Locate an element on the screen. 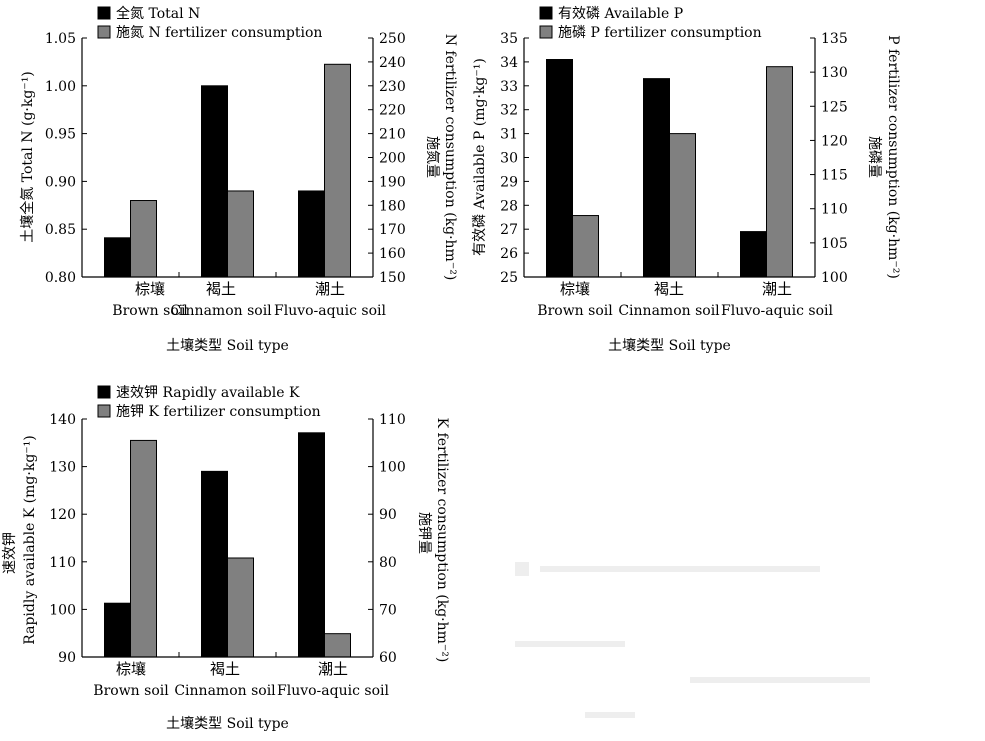  right-tick-label: 80 is located at coordinates (388, 563).